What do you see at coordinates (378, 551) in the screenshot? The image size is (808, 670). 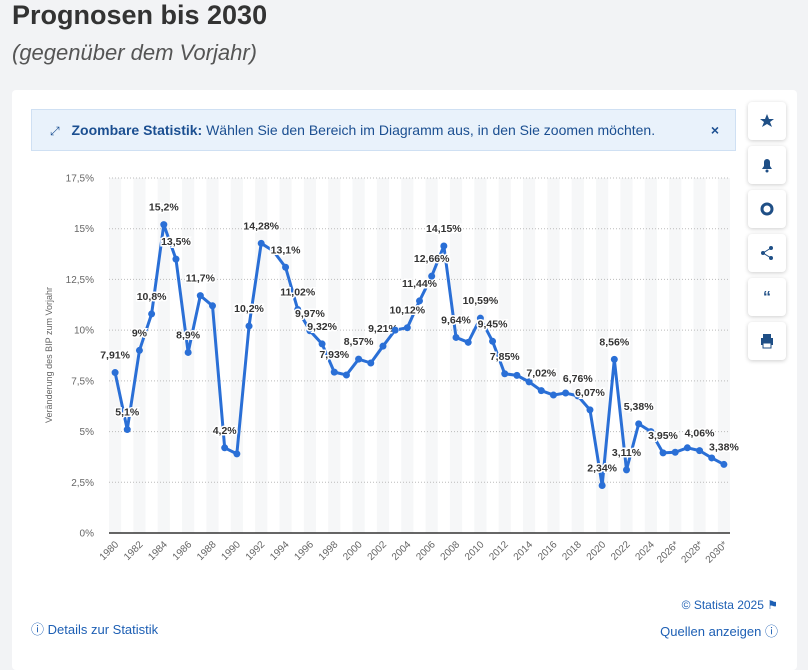 I see `x-tick-label: 2002` at bounding box center [378, 551].